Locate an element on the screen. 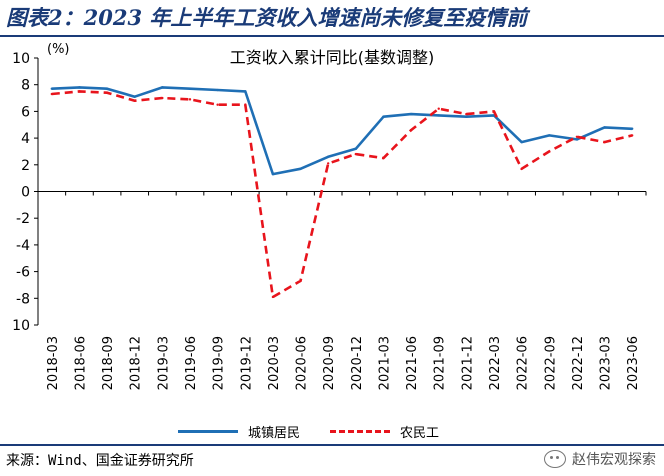 This screenshot has height=476, width=664. y-axis-unit-label: (%) is located at coordinates (58, 49).